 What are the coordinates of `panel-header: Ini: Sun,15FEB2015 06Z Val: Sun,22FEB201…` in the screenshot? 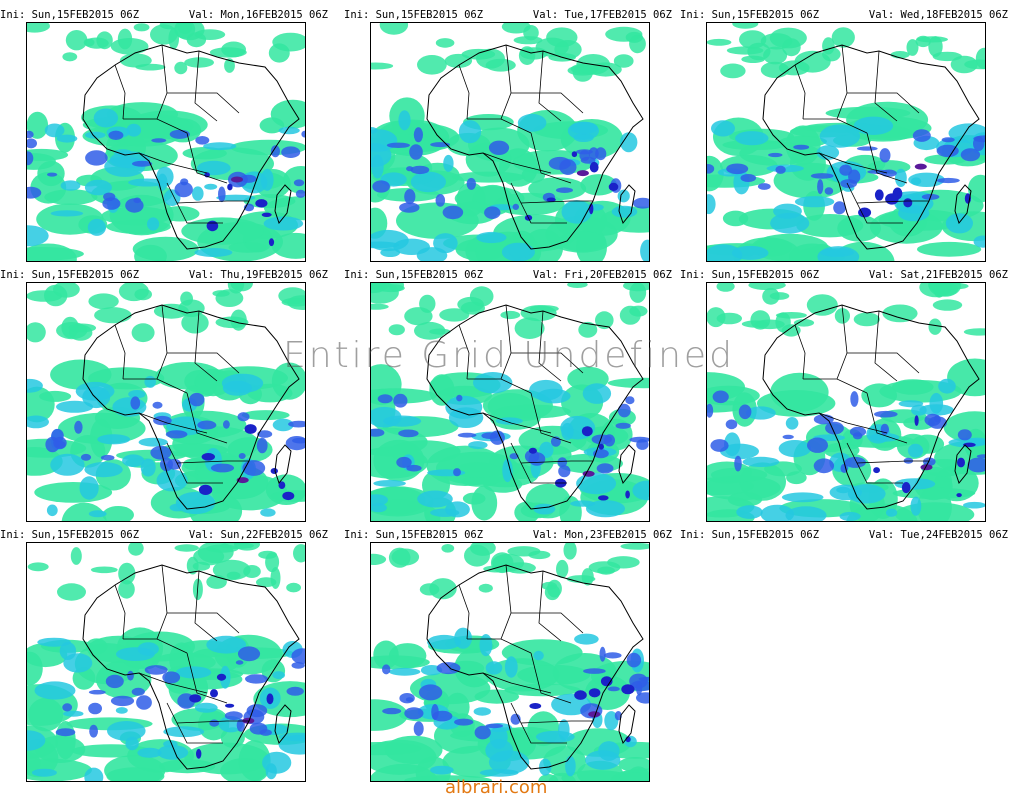 It's located at (165, 535).